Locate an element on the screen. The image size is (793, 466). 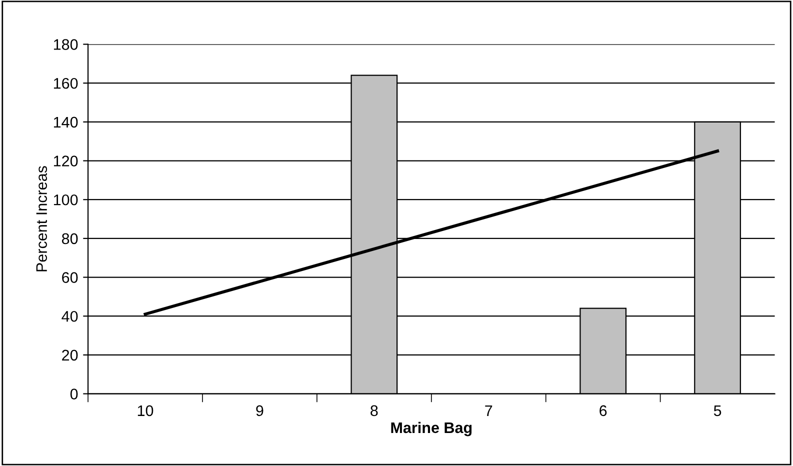
y-tick-label: 140 is located at coordinates (66, 122).